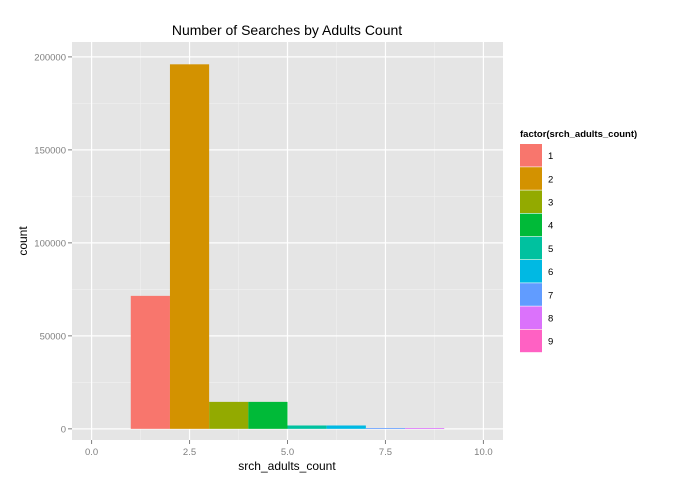  Describe the element at coordinates (385, 452) in the screenshot. I see `x-tick-label: 7.5` at that location.